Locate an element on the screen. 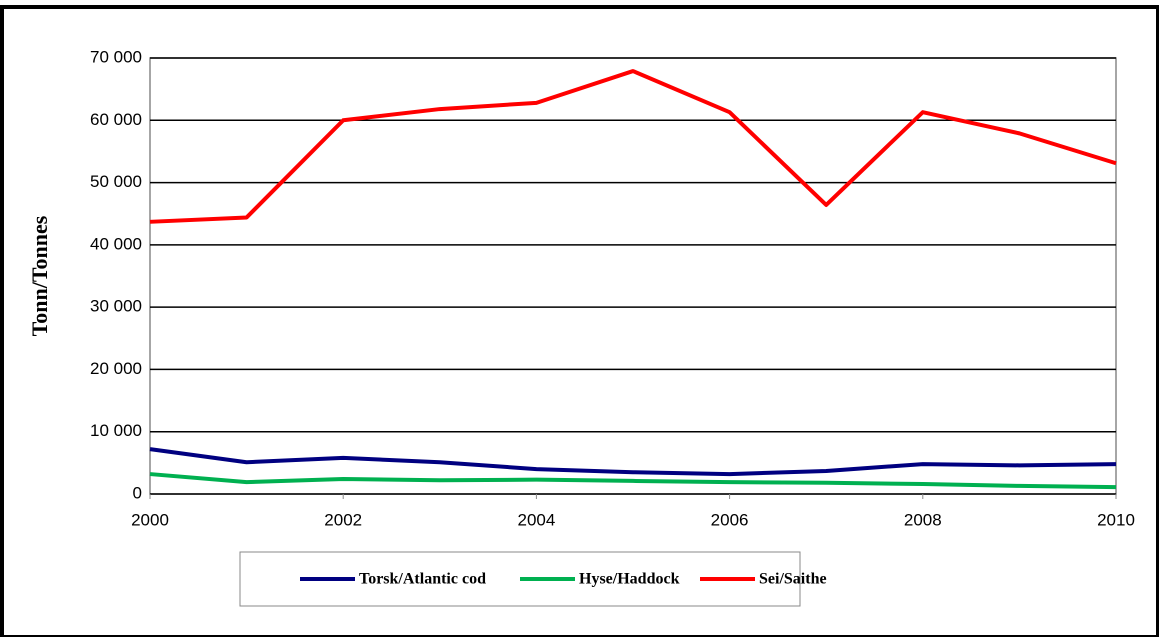  y-tick-label: 70 000 is located at coordinates (116, 56).